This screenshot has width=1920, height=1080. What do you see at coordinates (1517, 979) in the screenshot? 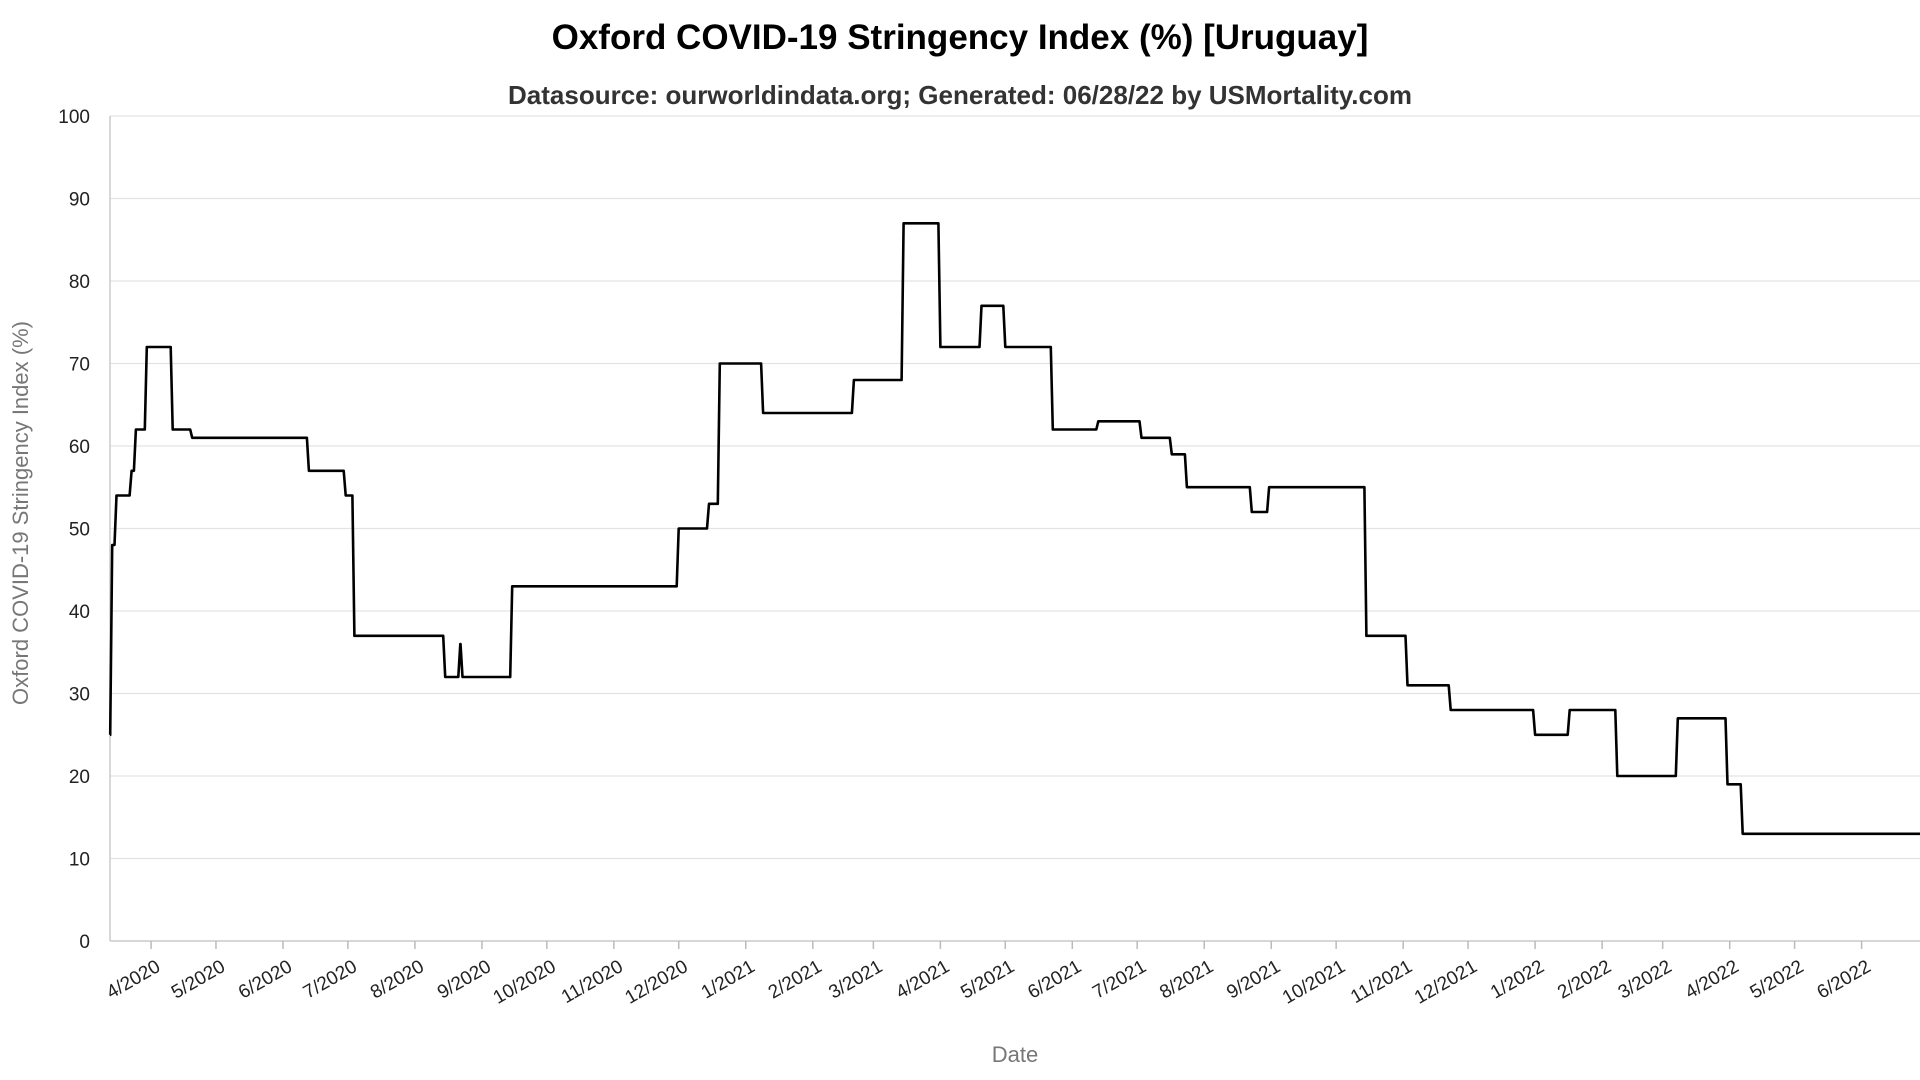
I see `x-tick-label: 1/2022` at bounding box center [1517, 979].